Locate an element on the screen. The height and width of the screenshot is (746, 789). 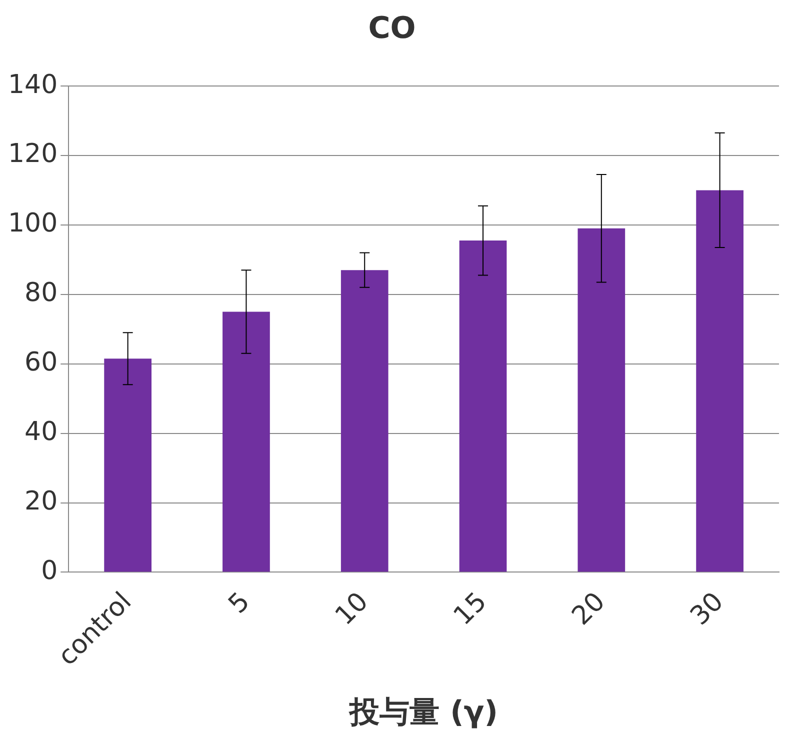
x-tick-label: 30 is located at coordinates (707, 609).